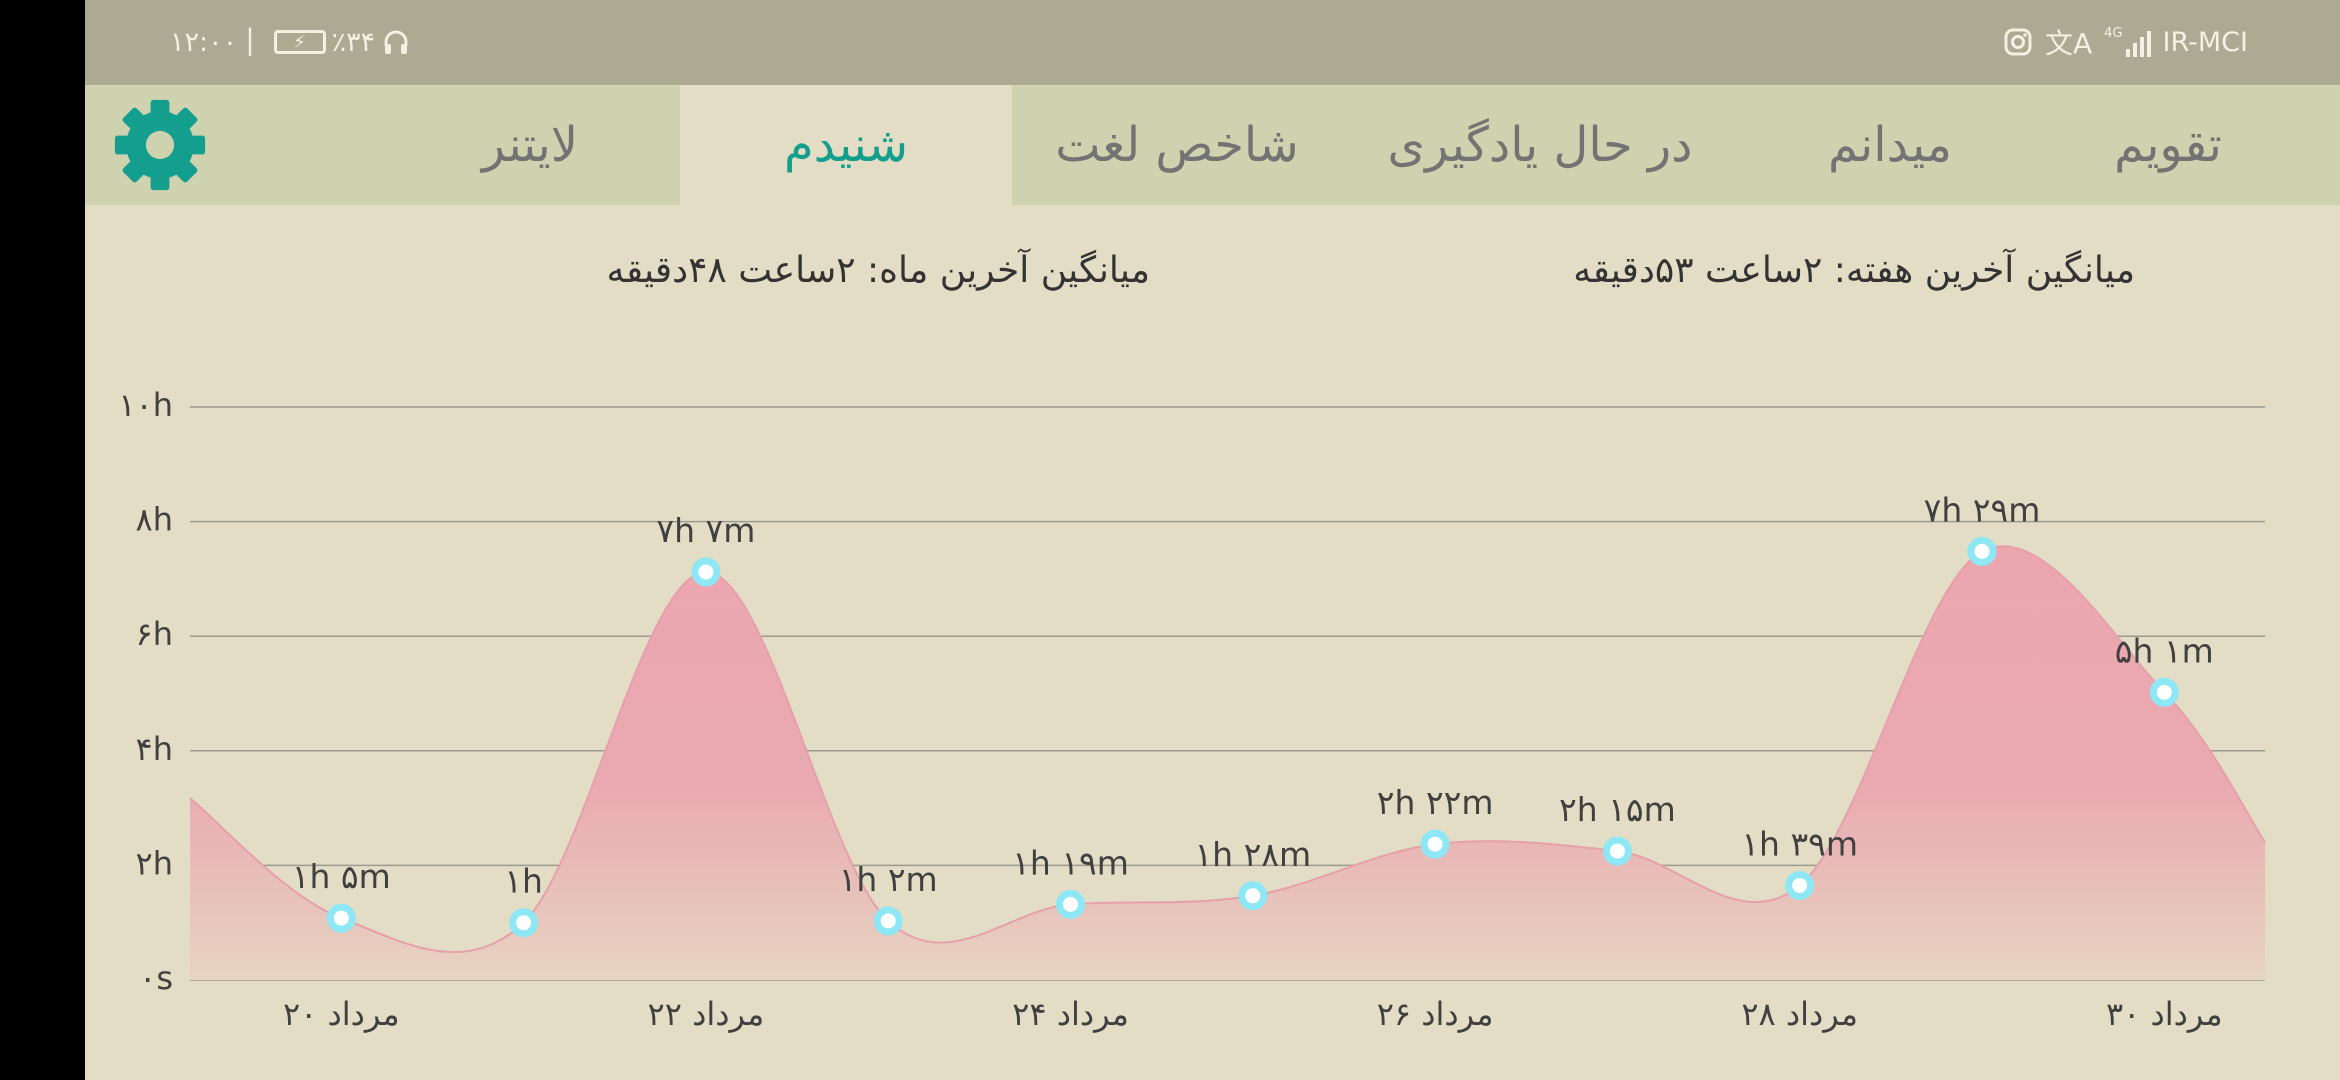  Describe the element at coordinates (396, 42) in the screenshot. I see `headphones-icon` at that location.